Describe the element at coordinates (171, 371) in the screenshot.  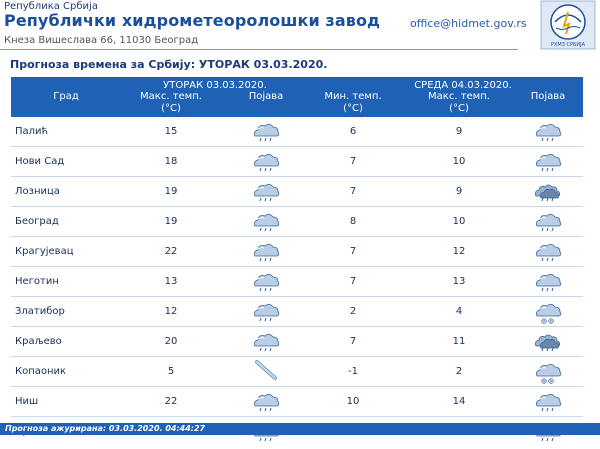
I see `max-temp-day1: 5` at that location.